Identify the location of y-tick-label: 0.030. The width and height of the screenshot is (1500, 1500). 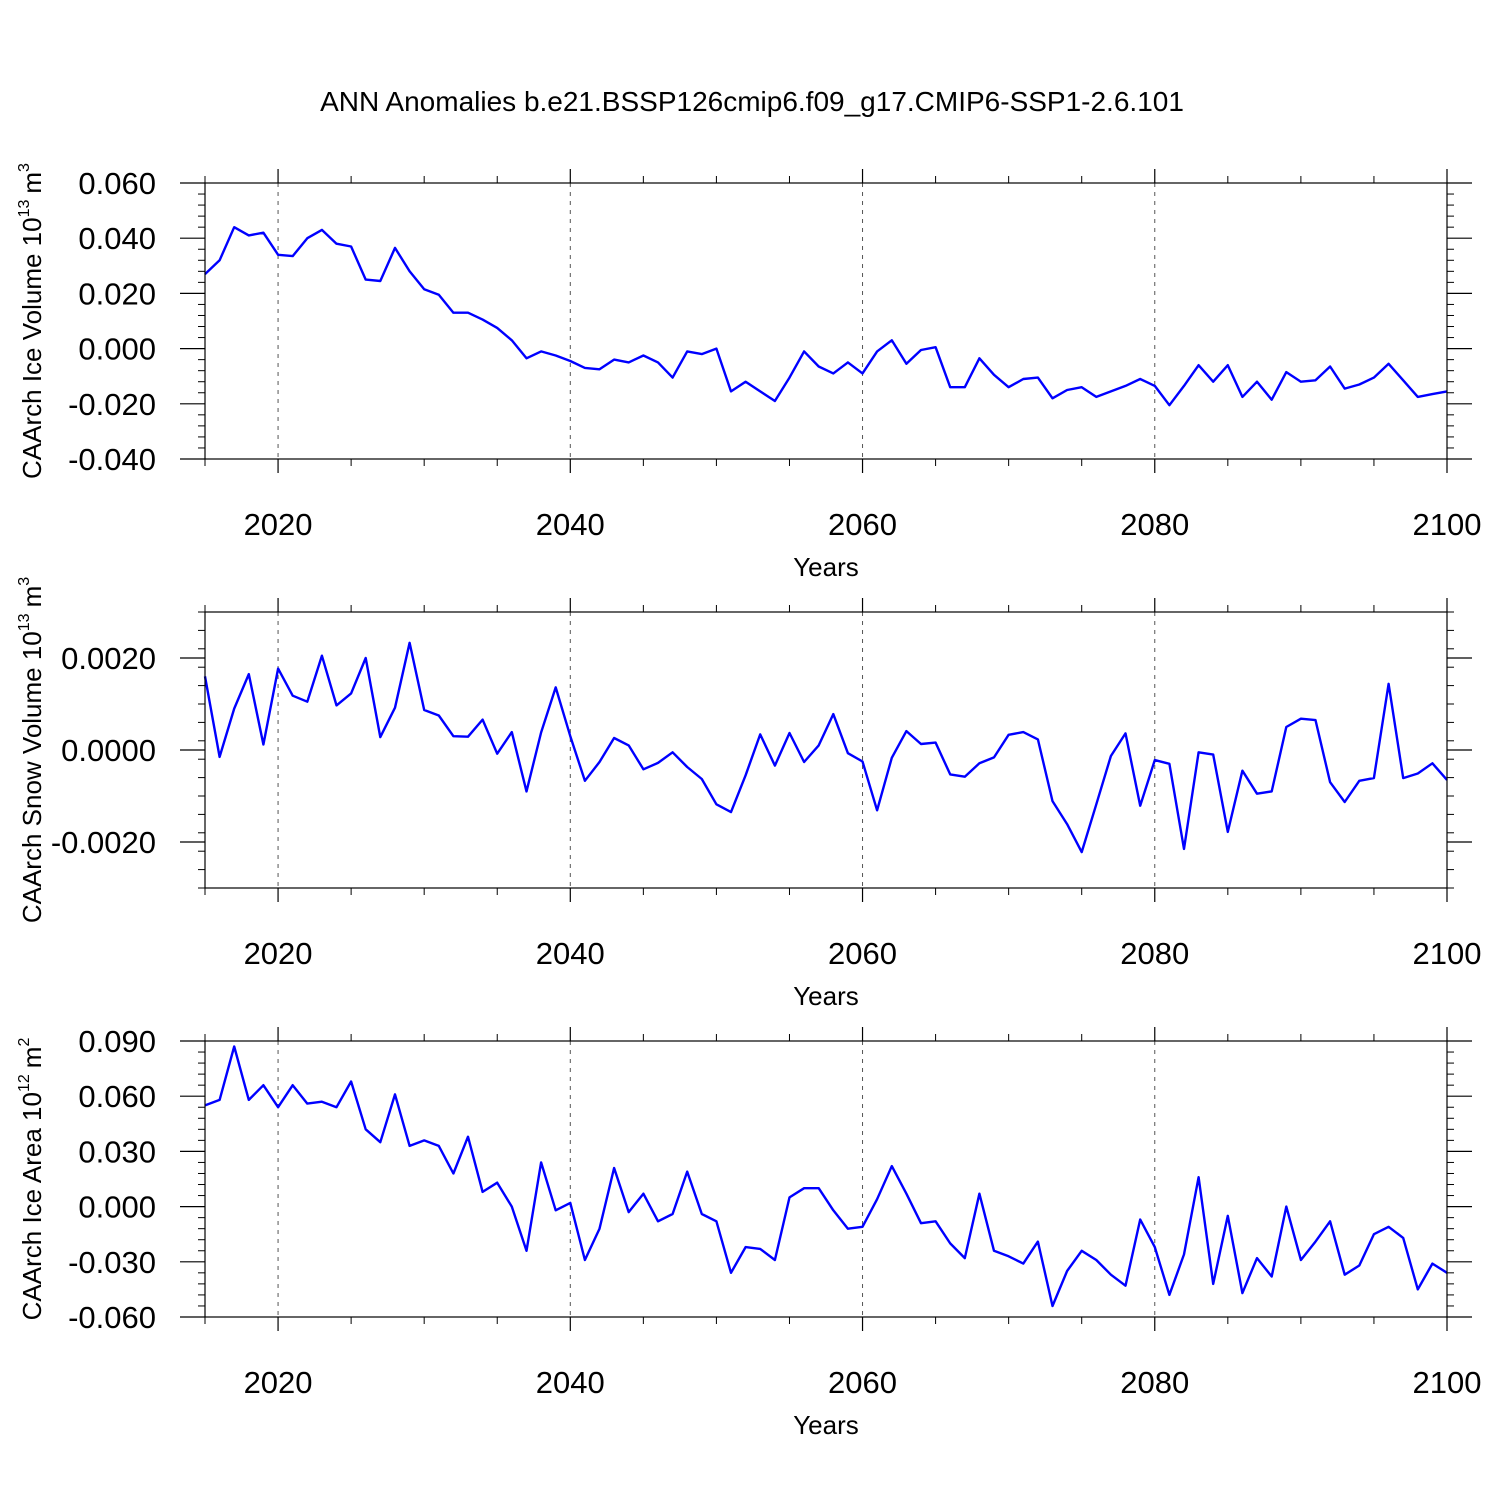
(117, 1151).